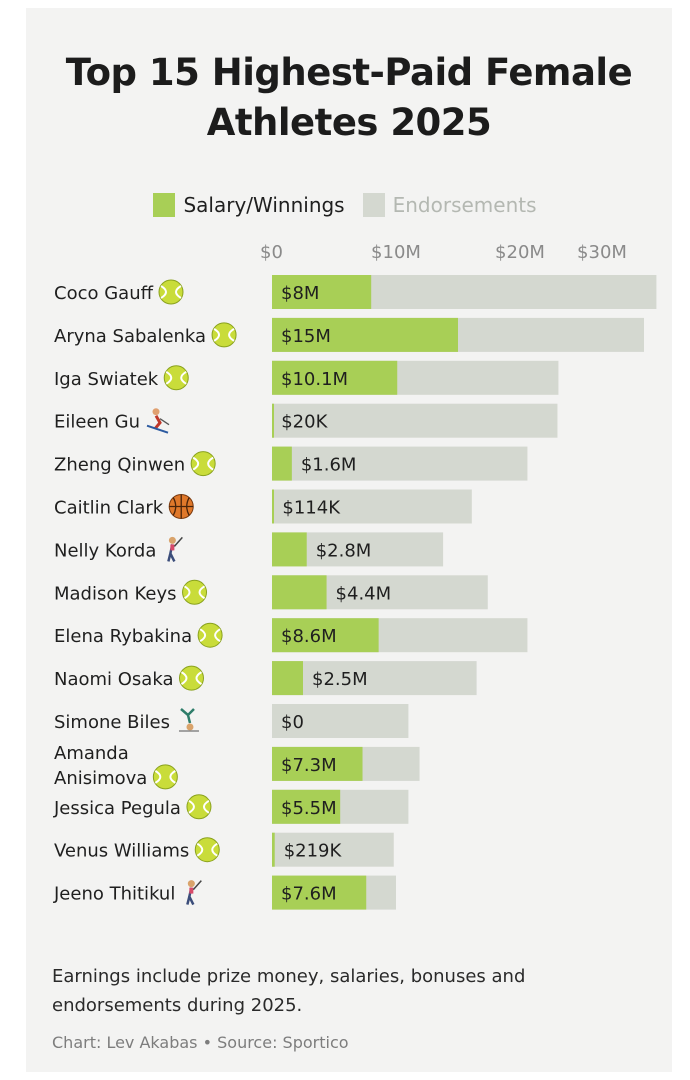 The height and width of the screenshot is (1080, 690). I want to click on basketball-icon, so click(181, 506).